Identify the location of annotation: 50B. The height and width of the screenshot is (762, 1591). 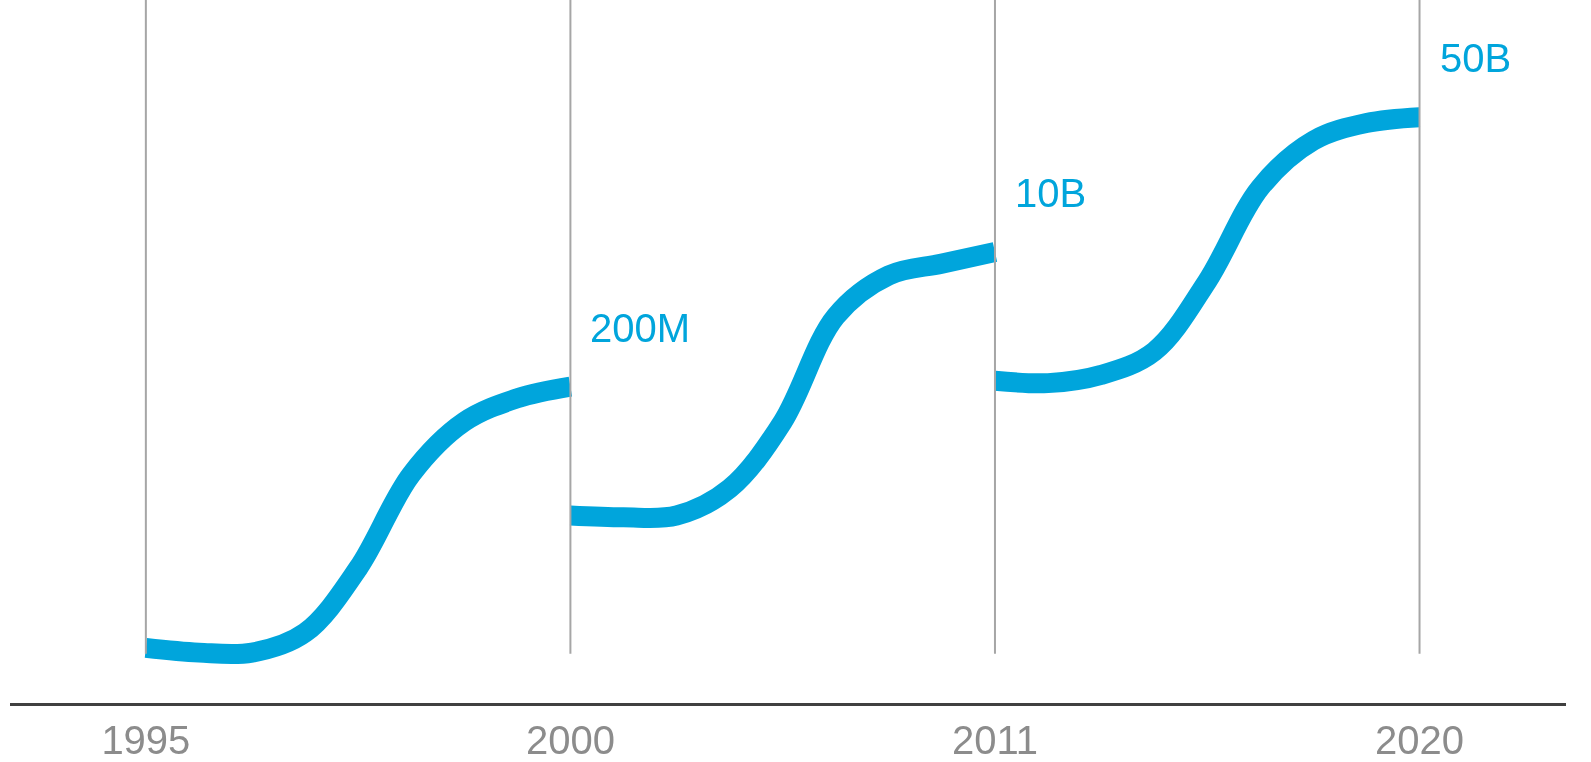
(1476, 58).